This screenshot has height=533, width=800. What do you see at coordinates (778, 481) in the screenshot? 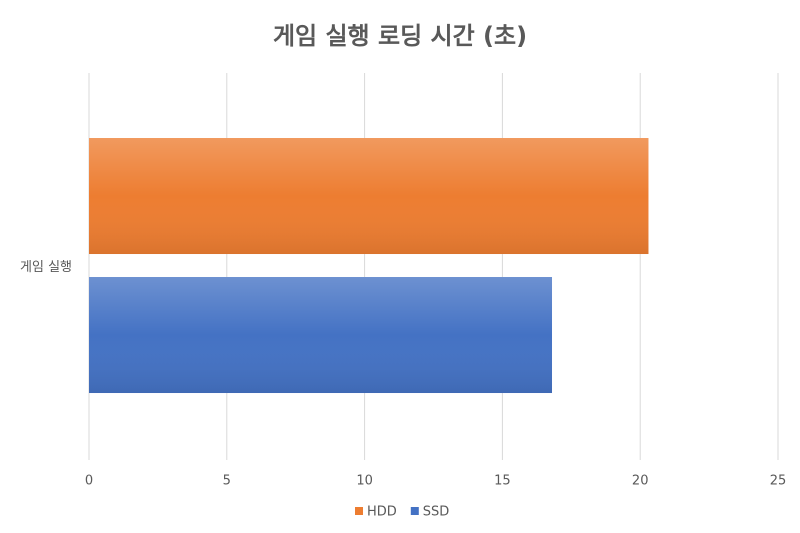
I see `x-tick-label: 25` at bounding box center [778, 481].